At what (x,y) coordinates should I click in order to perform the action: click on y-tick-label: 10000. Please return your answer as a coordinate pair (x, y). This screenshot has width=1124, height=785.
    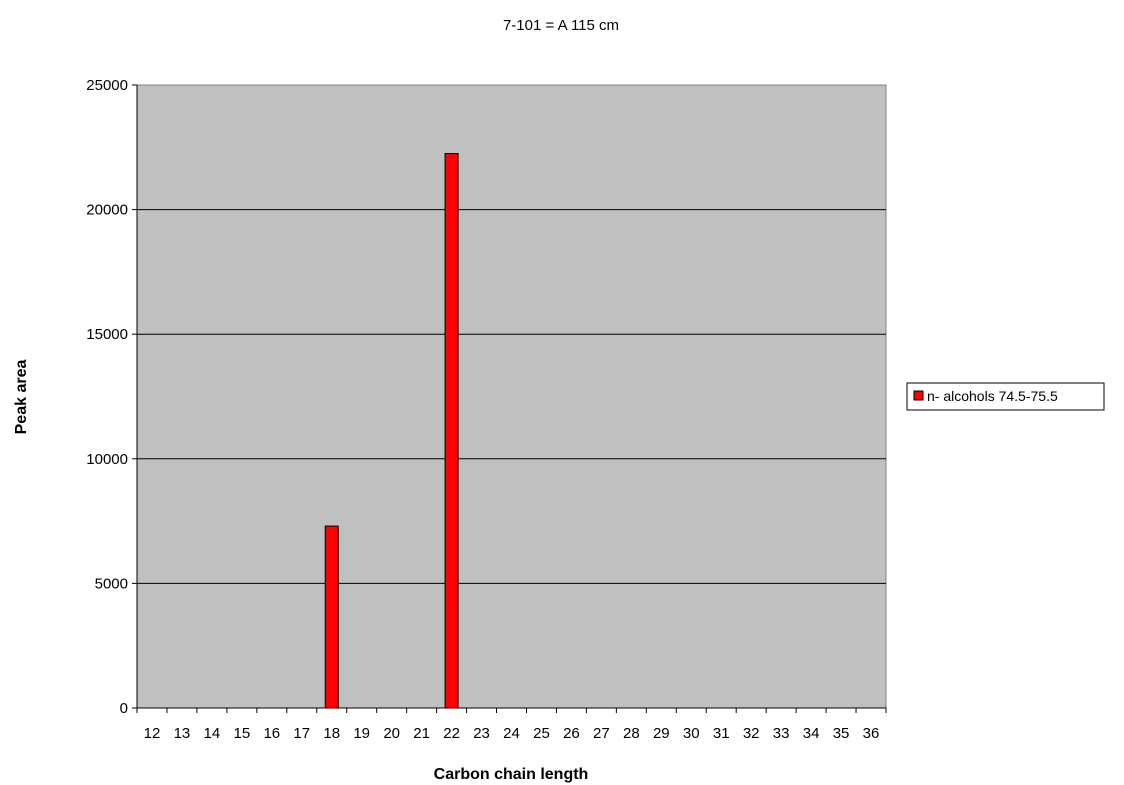
    Looking at the image, I should click on (107, 459).